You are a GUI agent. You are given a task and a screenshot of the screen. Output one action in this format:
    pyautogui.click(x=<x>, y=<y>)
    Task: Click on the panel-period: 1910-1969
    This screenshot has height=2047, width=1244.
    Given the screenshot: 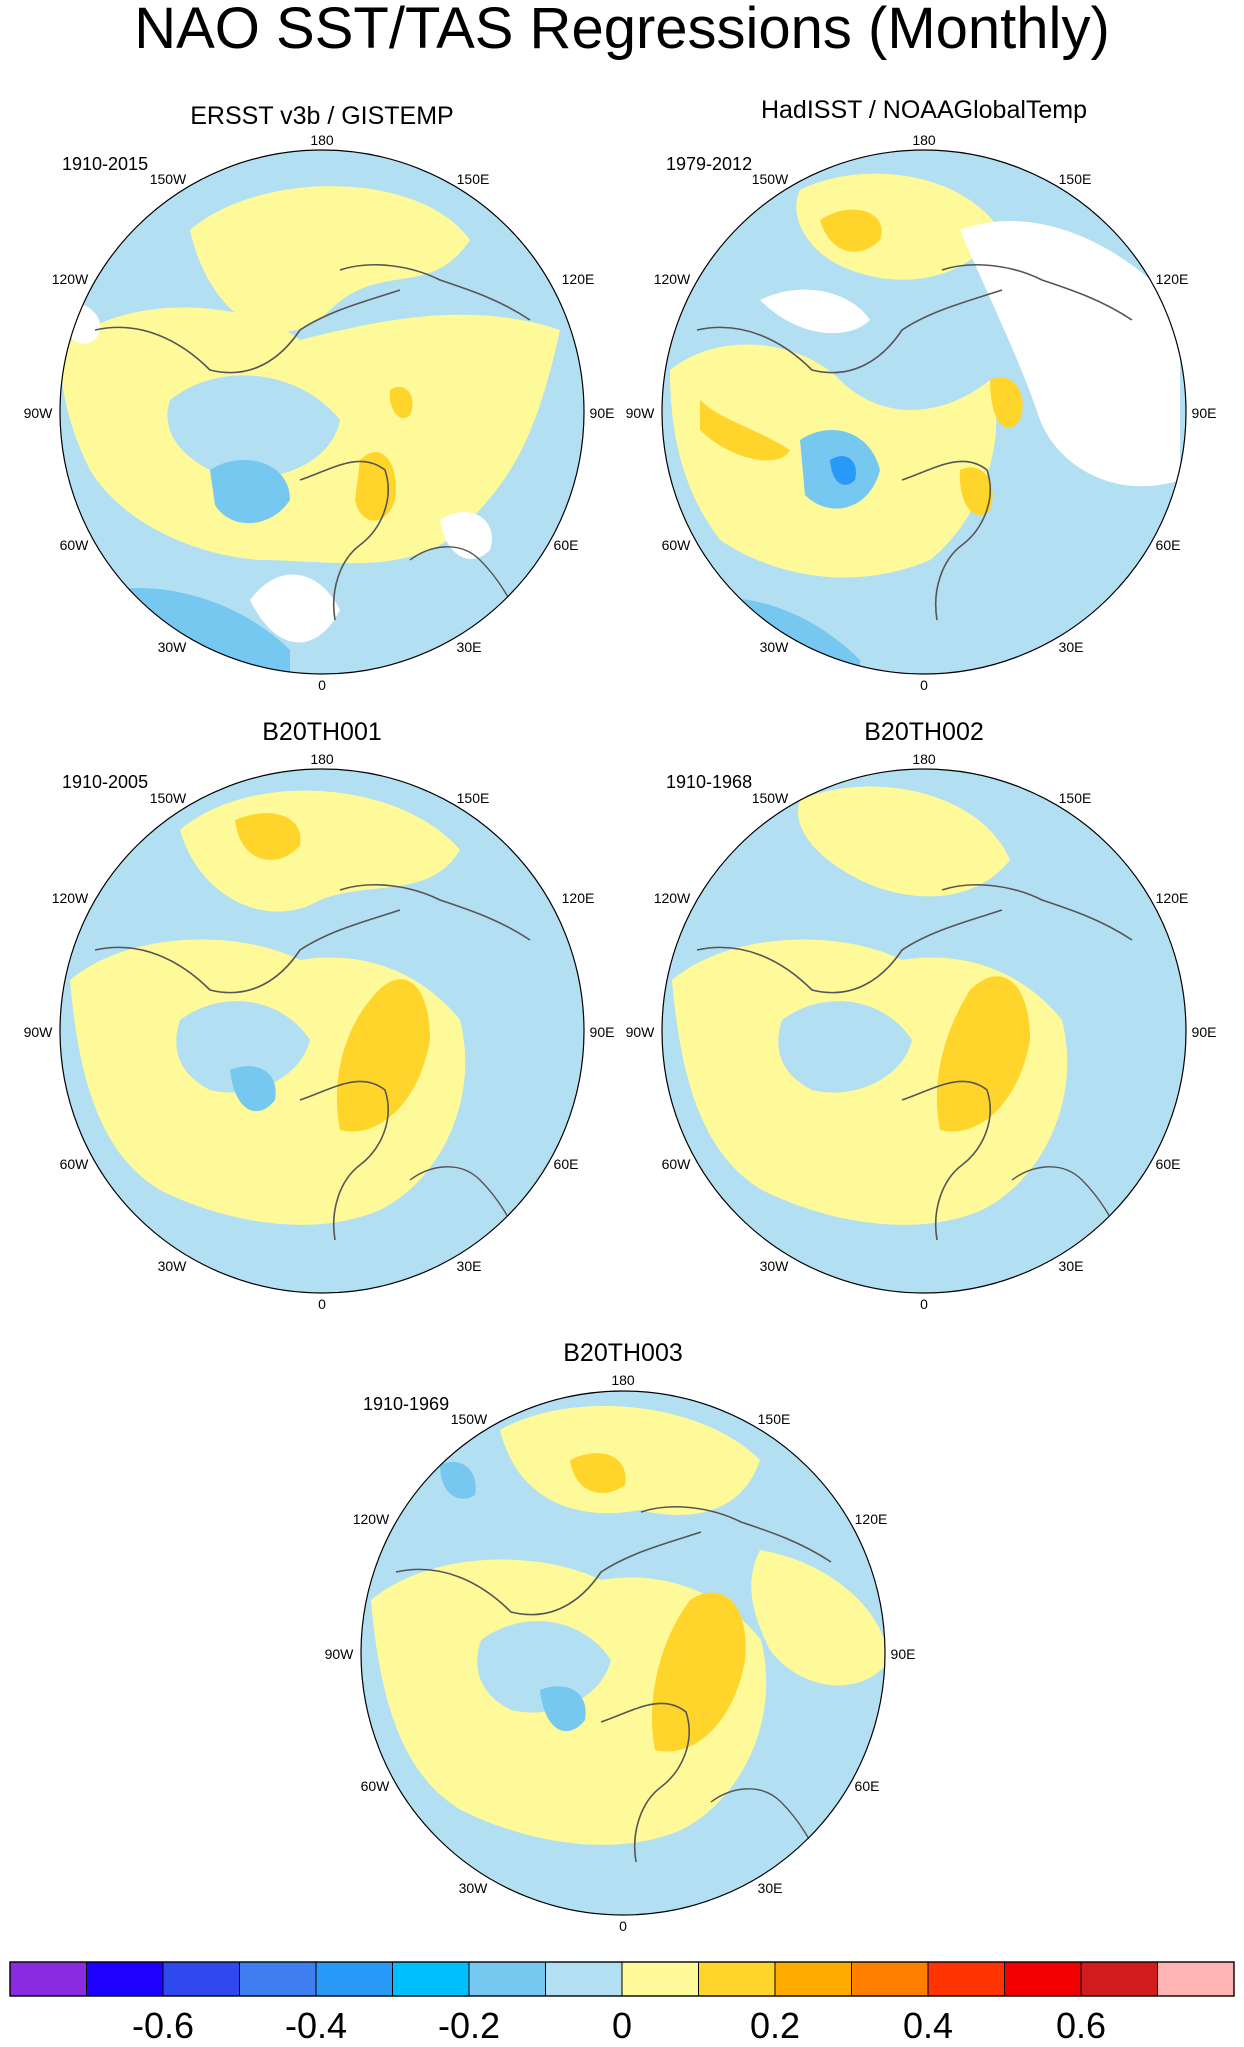 What is the action you would take?
    pyautogui.click(x=406, y=1404)
    